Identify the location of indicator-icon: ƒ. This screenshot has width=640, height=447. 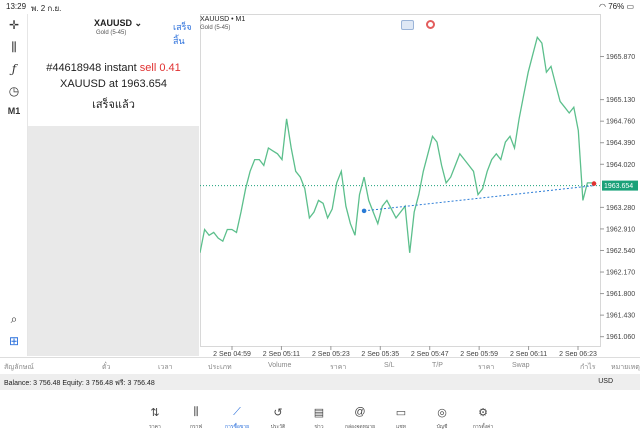
(14, 69).